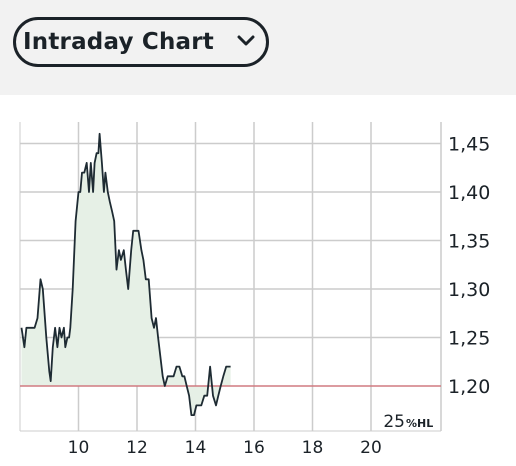  What do you see at coordinates (371, 448) in the screenshot?
I see `x-tick-label: 20` at bounding box center [371, 448].